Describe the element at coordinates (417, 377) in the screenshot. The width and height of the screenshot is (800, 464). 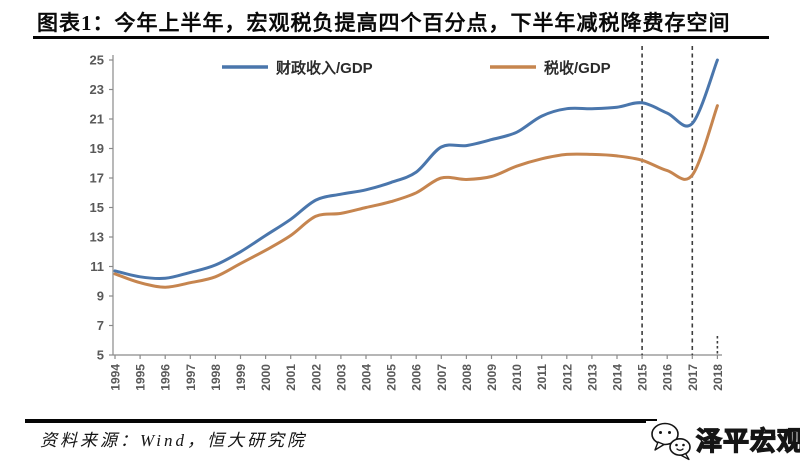
I see `x-tick-label: 2006` at that location.